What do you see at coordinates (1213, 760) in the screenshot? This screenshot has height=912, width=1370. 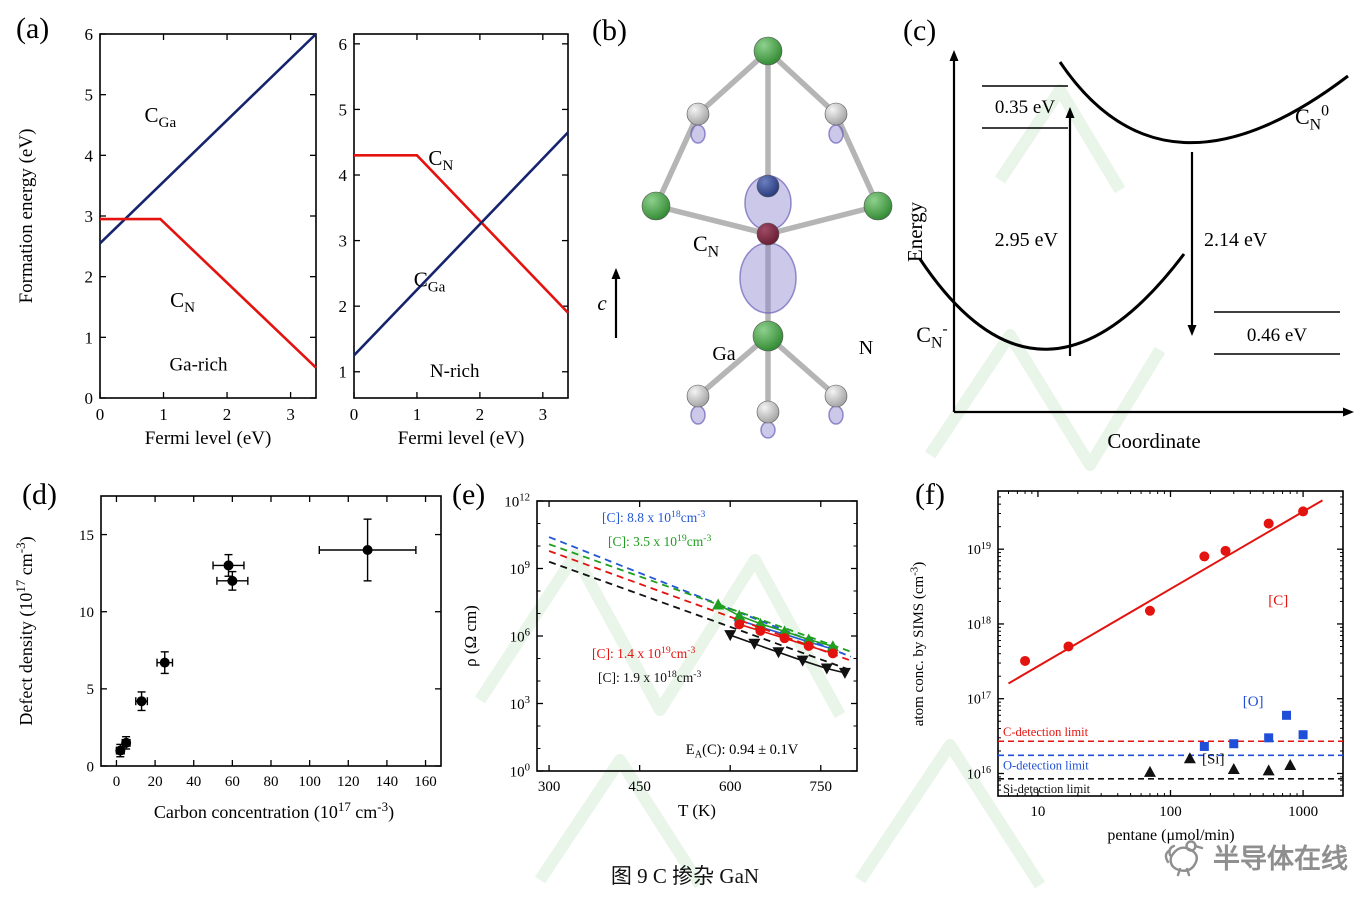 I see `svg-text: [Si]` at bounding box center [1213, 760].